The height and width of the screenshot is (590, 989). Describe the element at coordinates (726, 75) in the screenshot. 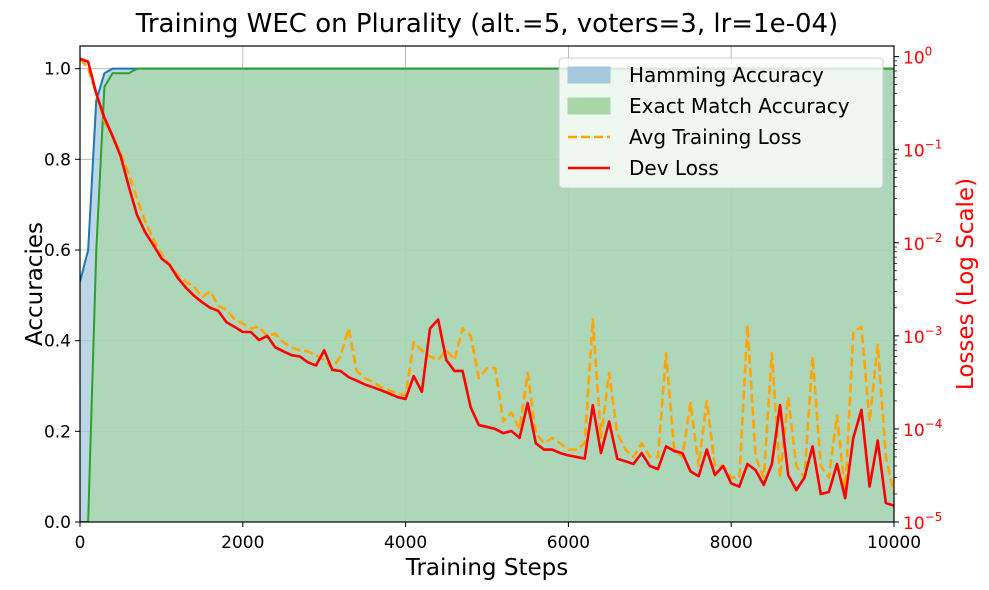

I see `legend-label: Hamming Accuracy` at that location.